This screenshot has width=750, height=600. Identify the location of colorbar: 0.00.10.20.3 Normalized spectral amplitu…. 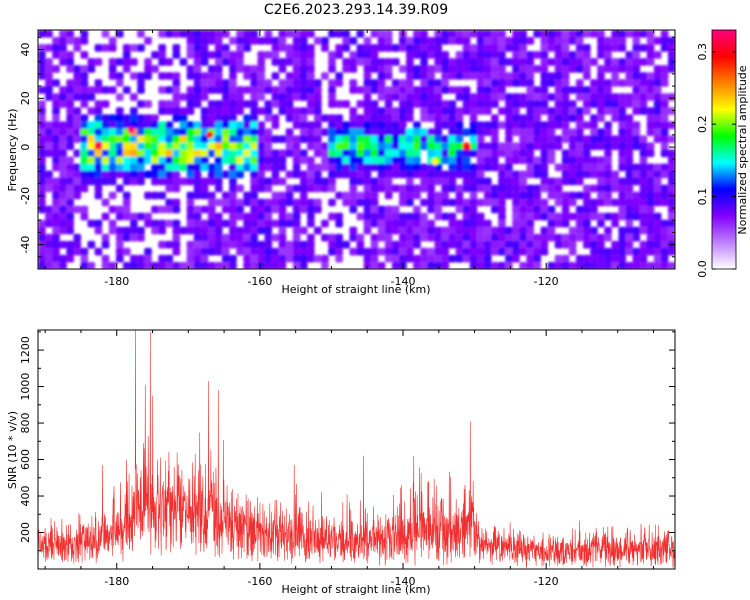
(722, 153).